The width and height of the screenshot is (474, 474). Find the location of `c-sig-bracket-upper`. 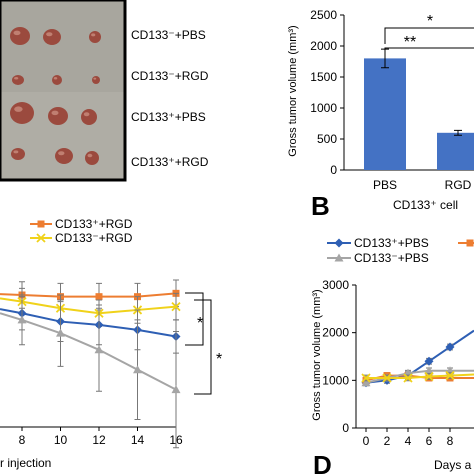

c-sig-bracket-upper is located at coordinates (194, 319).